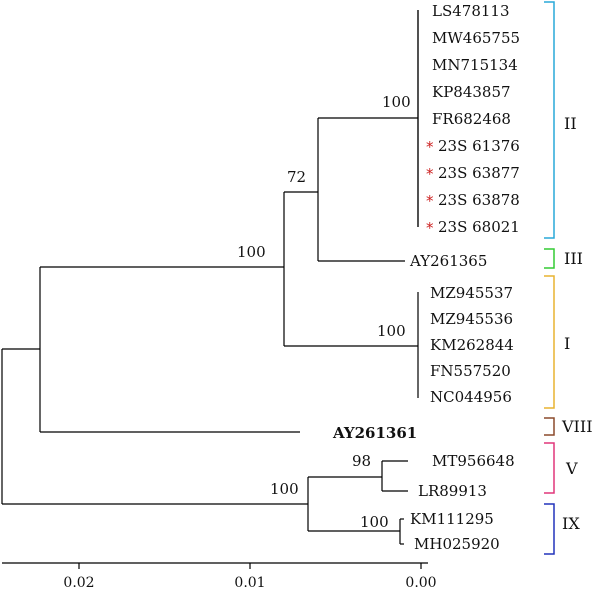 This screenshot has height=589, width=600. What do you see at coordinates (479, 227) in the screenshot?
I see `leaf-label: 23S 68021` at bounding box center [479, 227].